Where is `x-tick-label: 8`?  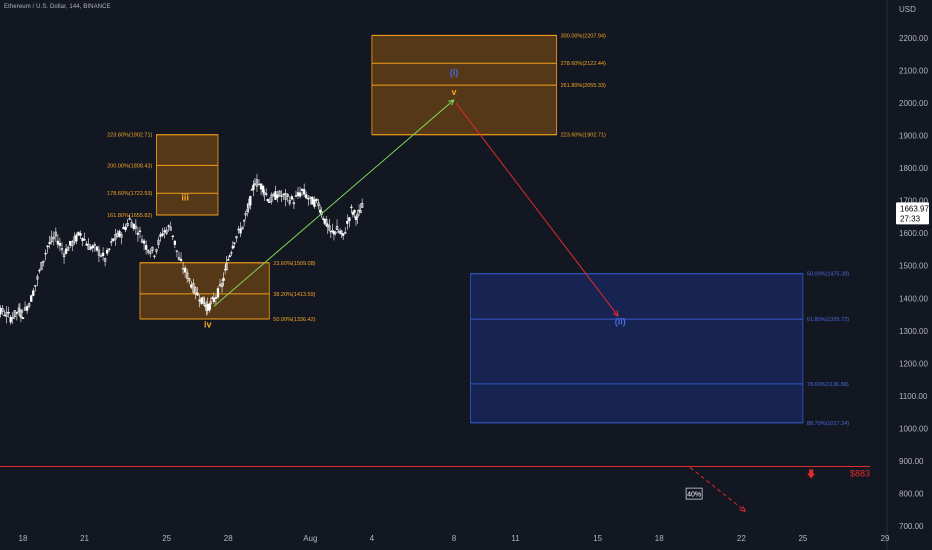
x-tick-label: 8 is located at coordinates (454, 538).